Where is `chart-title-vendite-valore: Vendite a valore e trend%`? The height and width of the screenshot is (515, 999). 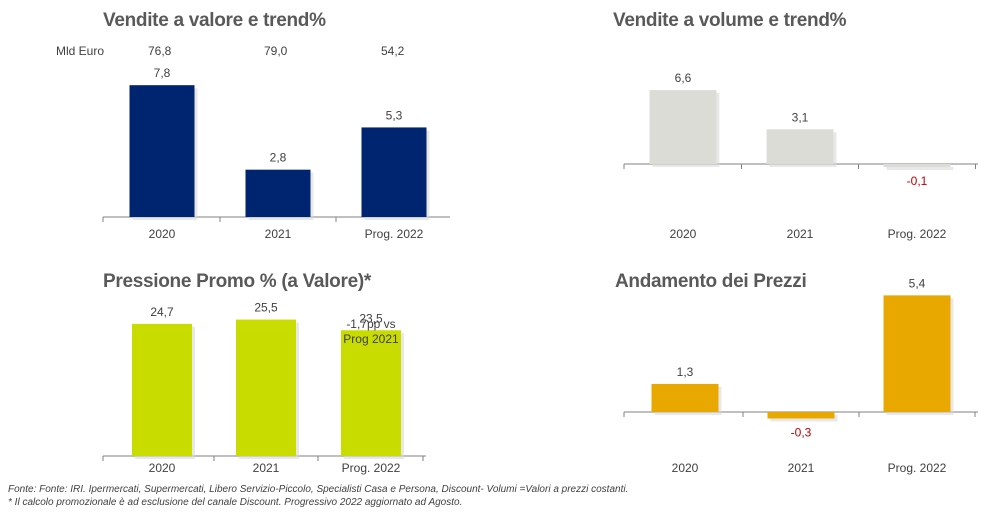 chart-title-vendite-valore: Vendite a valore e trend% is located at coordinates (214, 20).